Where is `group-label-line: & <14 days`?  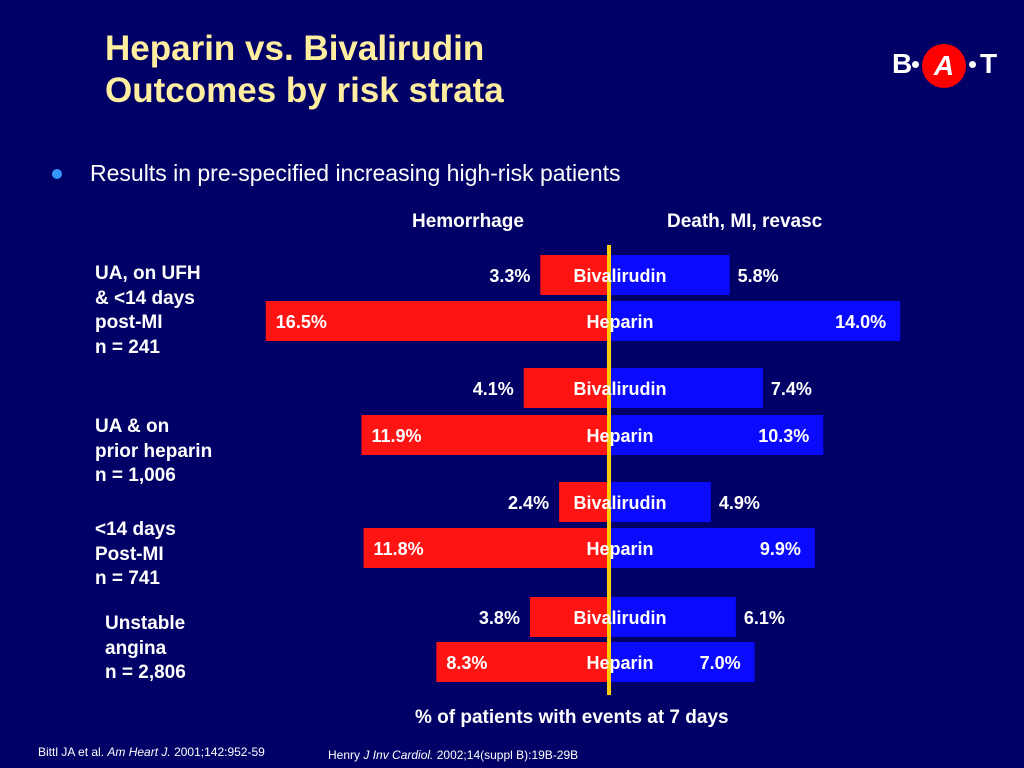 group-label-line: & <14 days is located at coordinates (145, 298).